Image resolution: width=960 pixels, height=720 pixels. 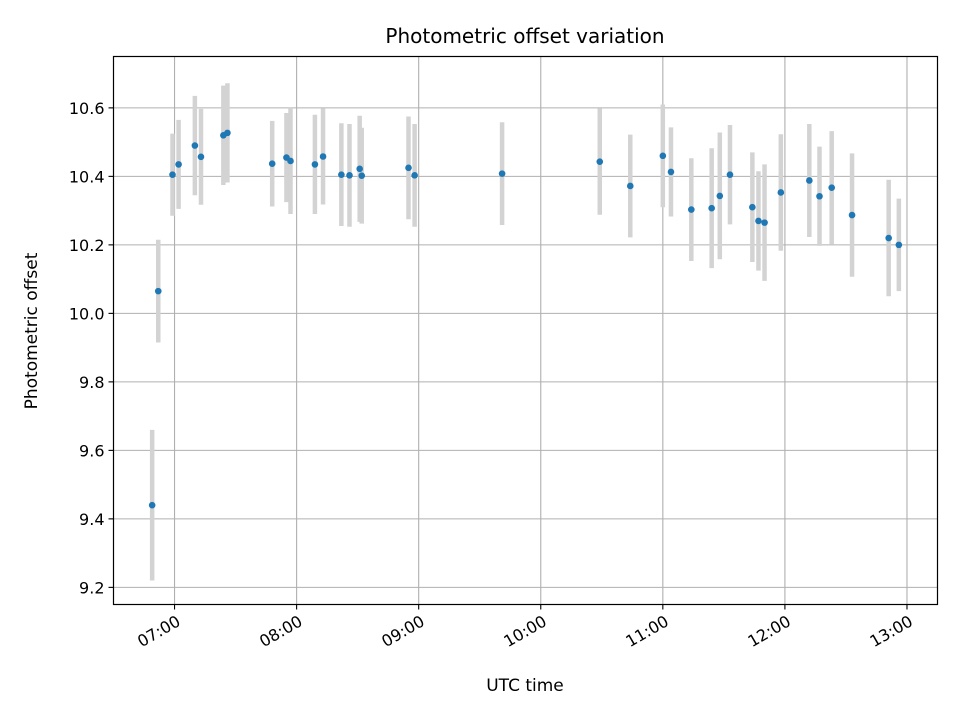 What do you see at coordinates (91, 348) in the screenshot?
I see `y-axis-ticks: 9.2 9.4 9.6 9.8 10.0 10.2 10.4 10.6` at bounding box center [91, 348].